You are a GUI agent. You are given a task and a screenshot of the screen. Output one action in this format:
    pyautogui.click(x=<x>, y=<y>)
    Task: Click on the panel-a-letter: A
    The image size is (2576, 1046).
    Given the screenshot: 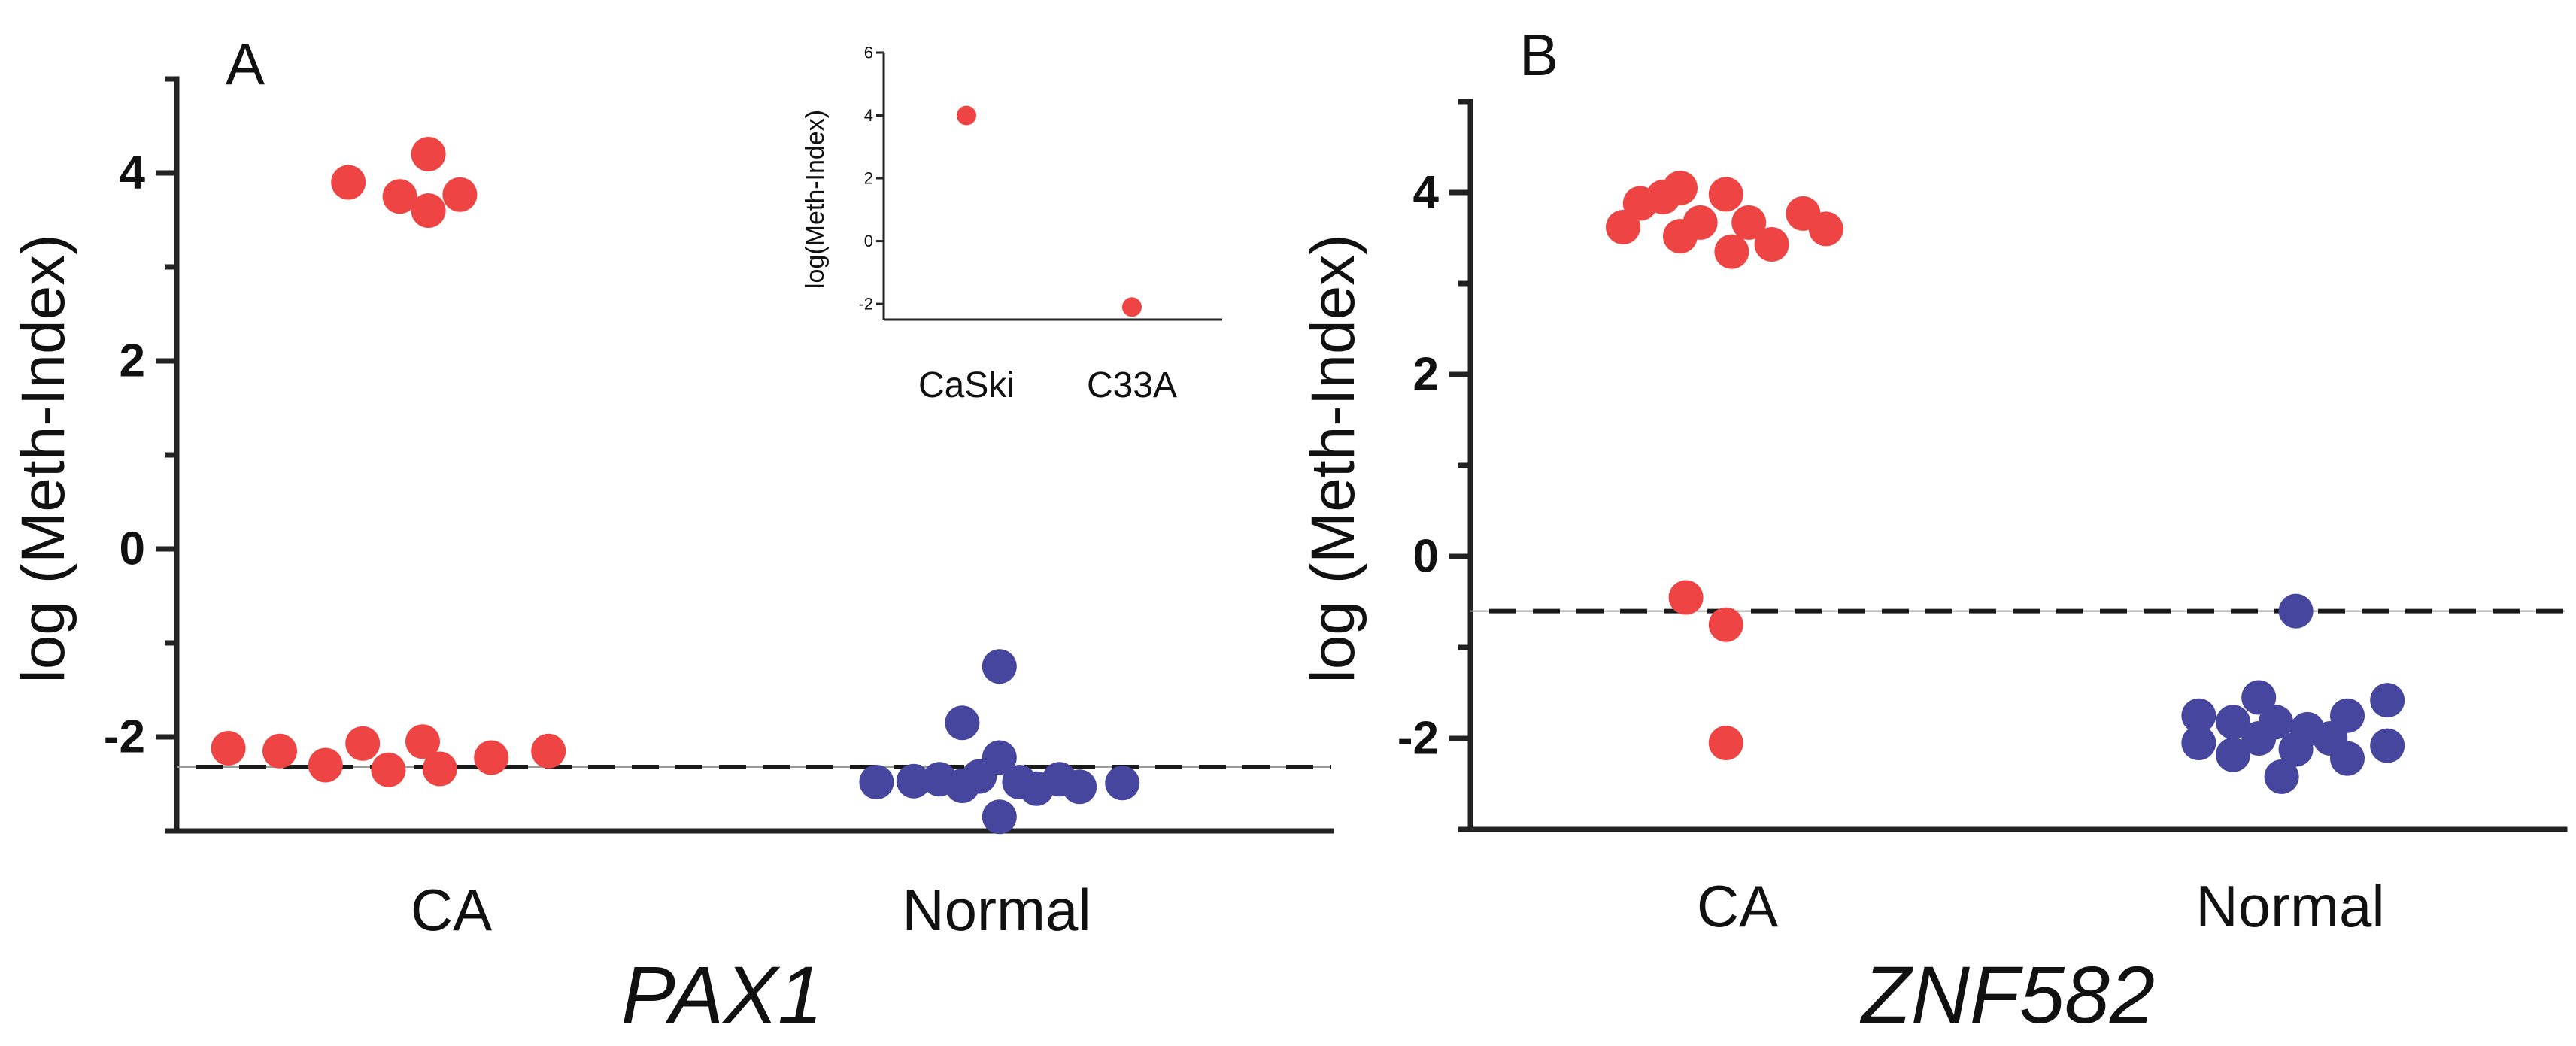 What is the action you would take?
    pyautogui.click(x=245, y=64)
    